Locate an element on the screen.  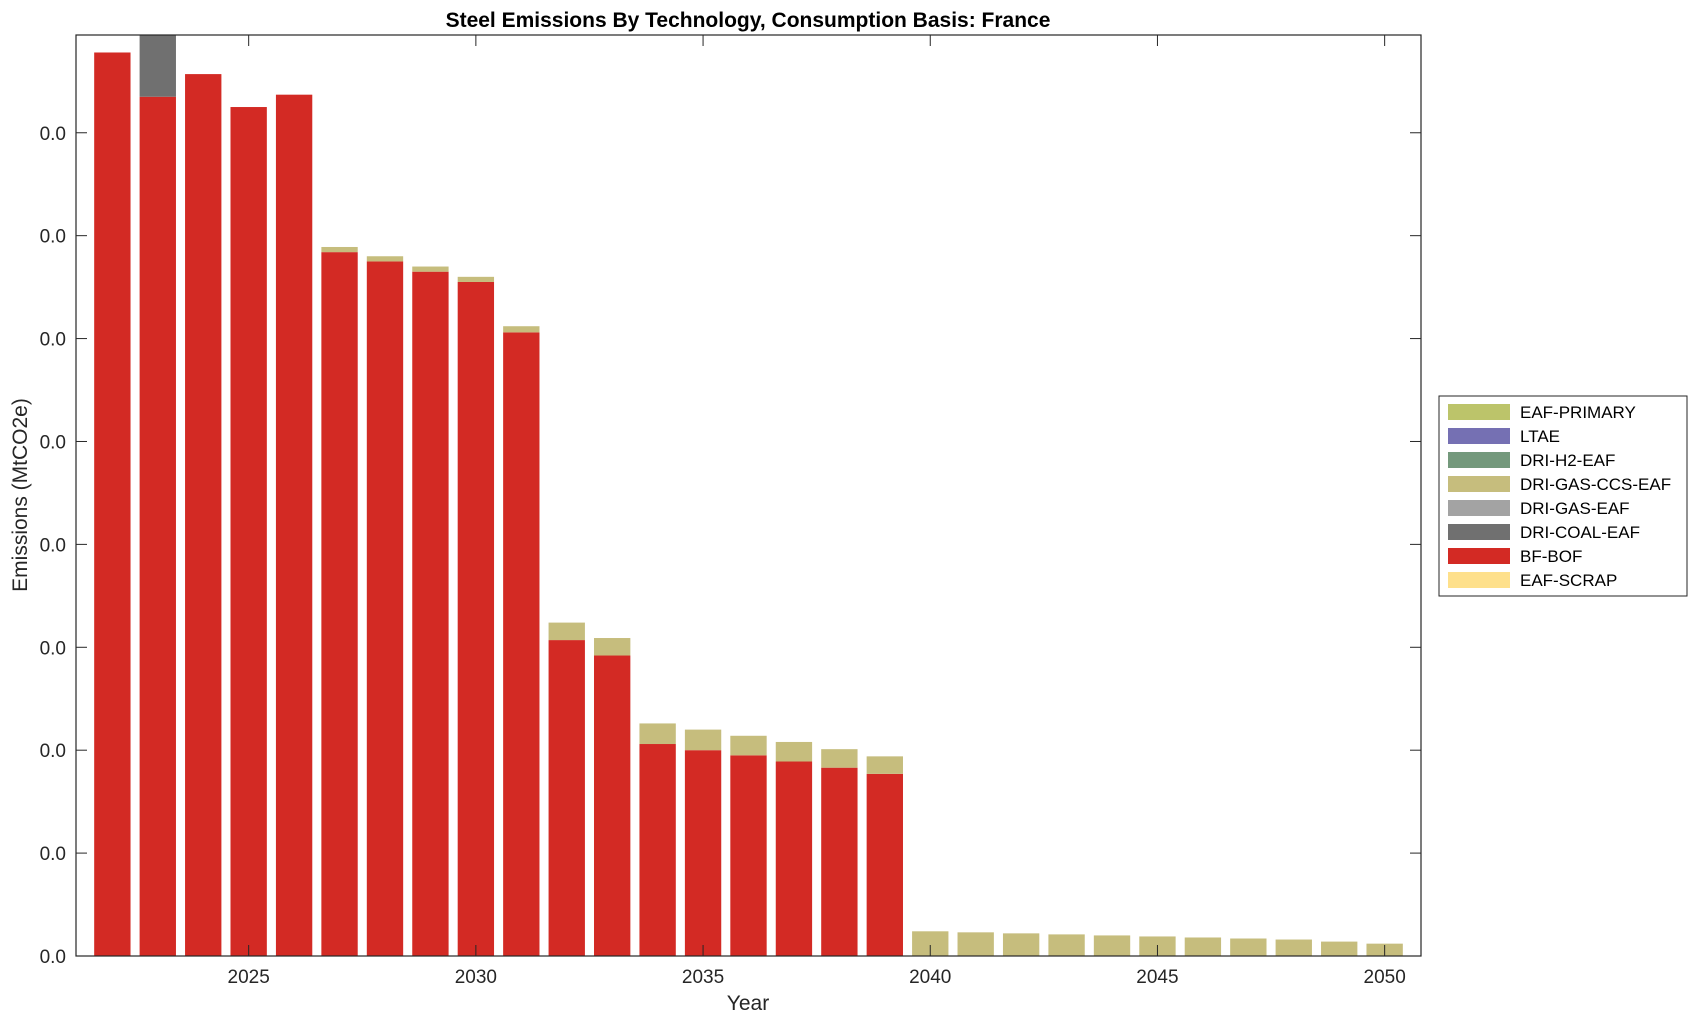
bar-2037-bf-bof is located at coordinates (794, 858).